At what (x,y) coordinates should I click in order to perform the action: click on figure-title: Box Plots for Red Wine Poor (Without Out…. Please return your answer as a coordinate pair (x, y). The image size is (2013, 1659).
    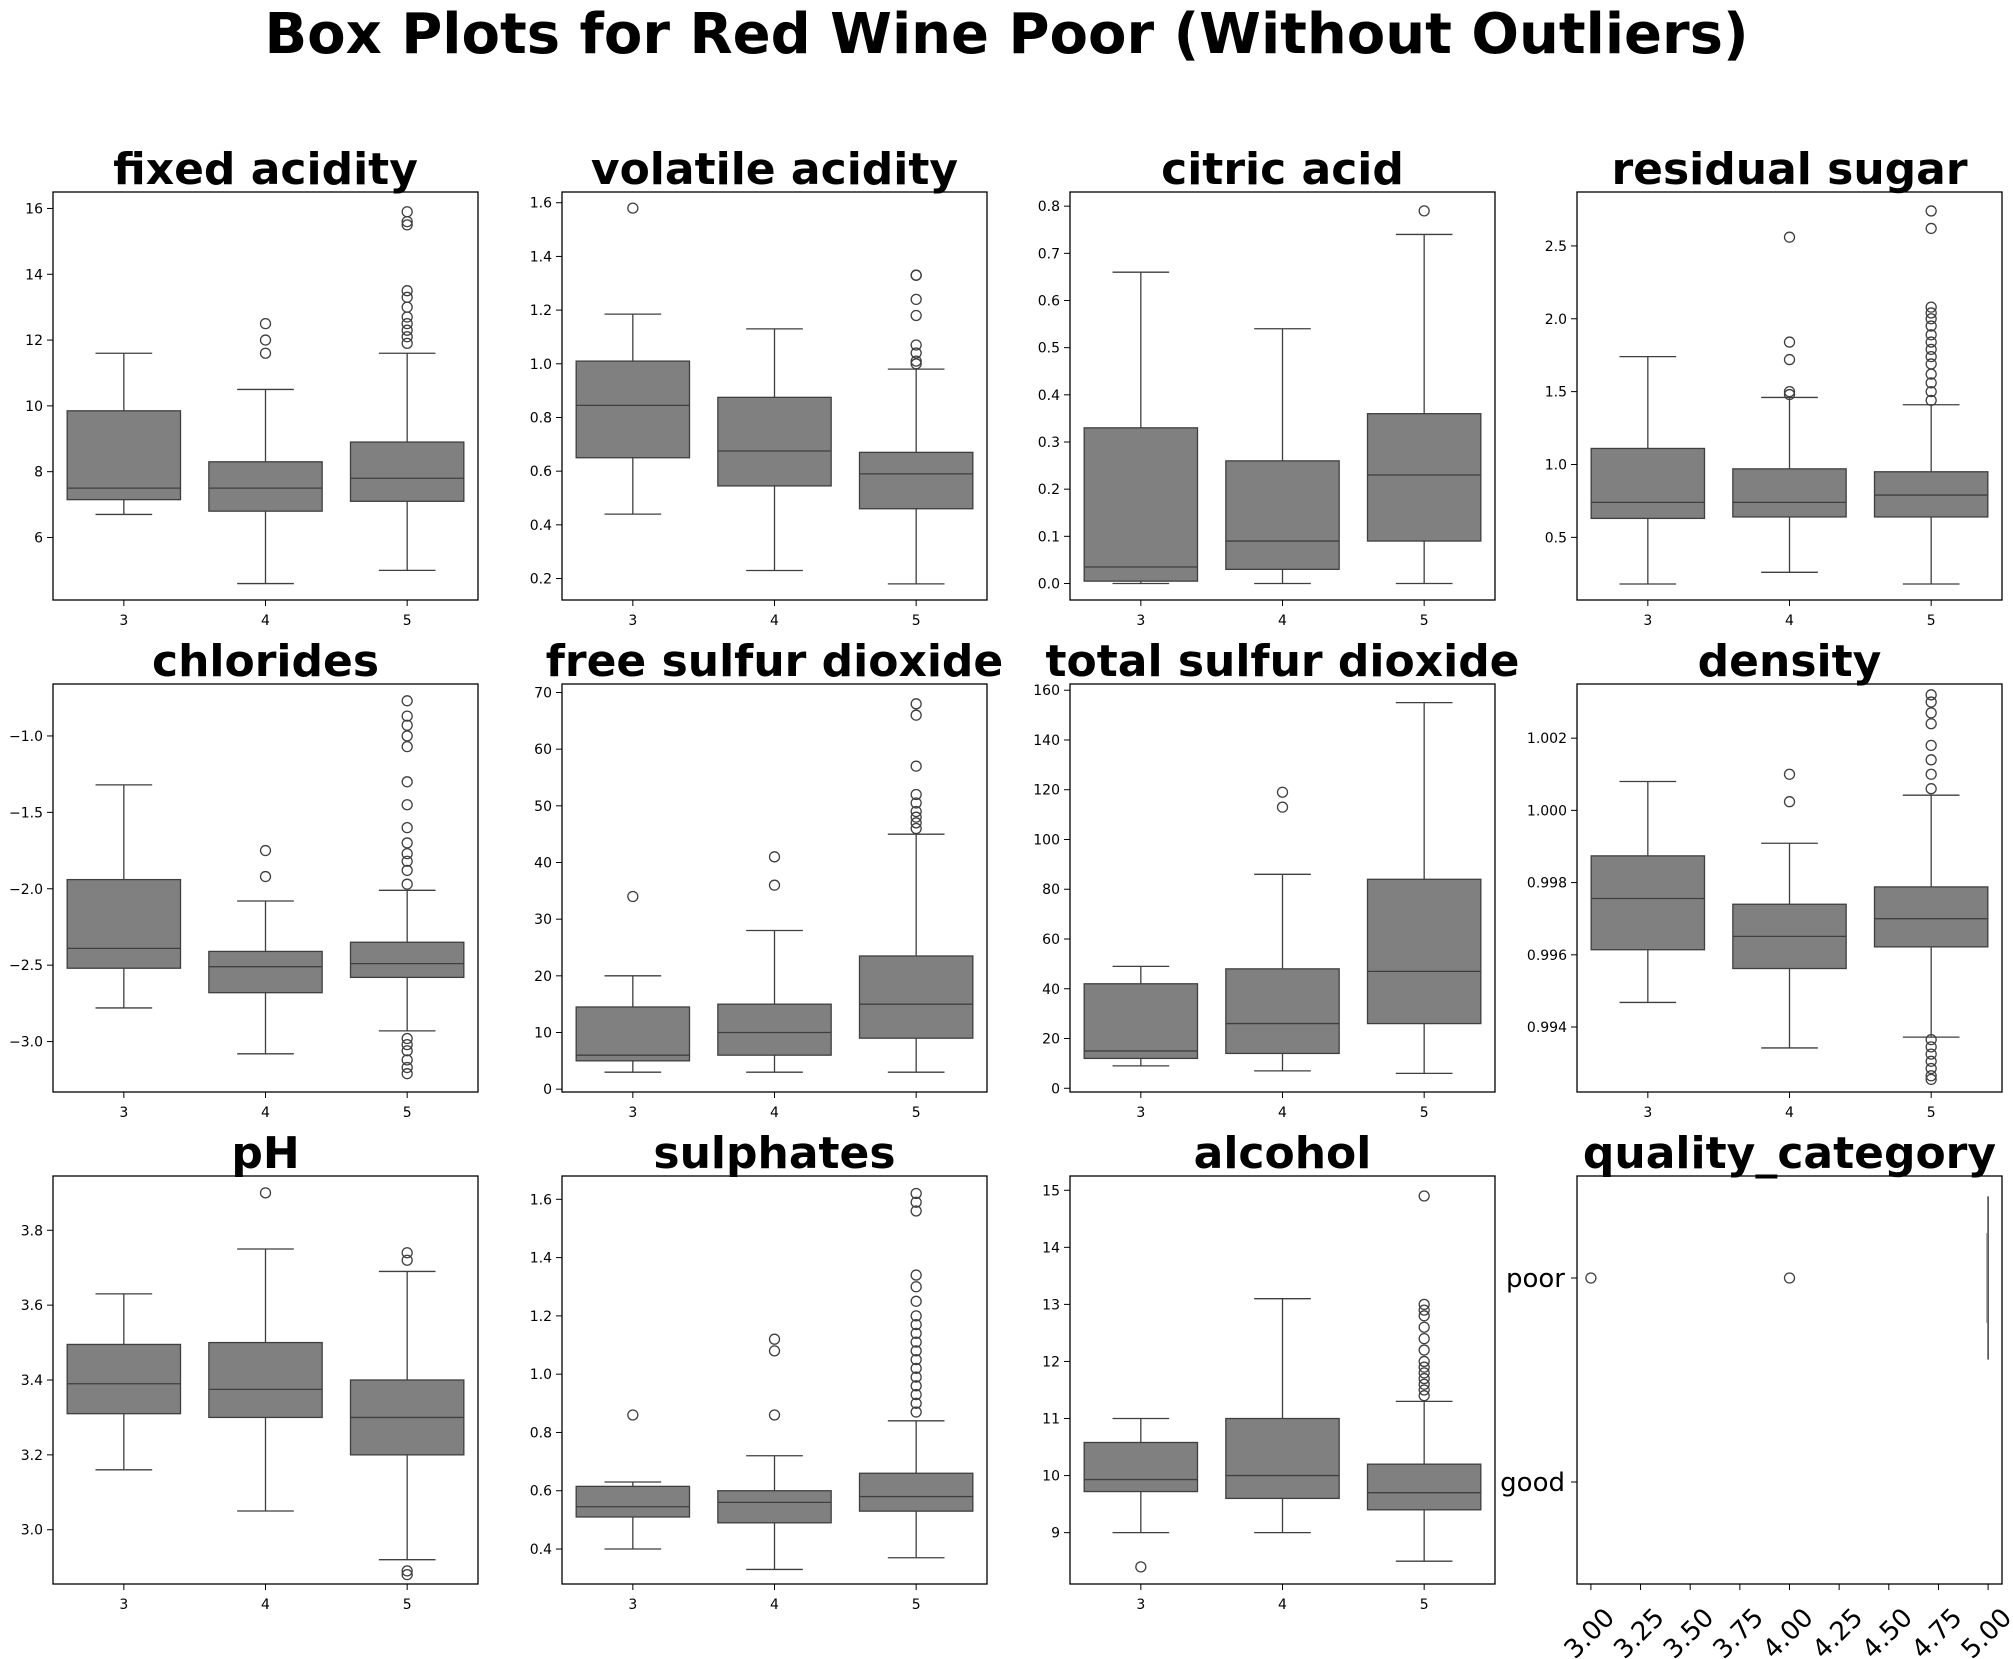
    Looking at the image, I should click on (1006, 34).